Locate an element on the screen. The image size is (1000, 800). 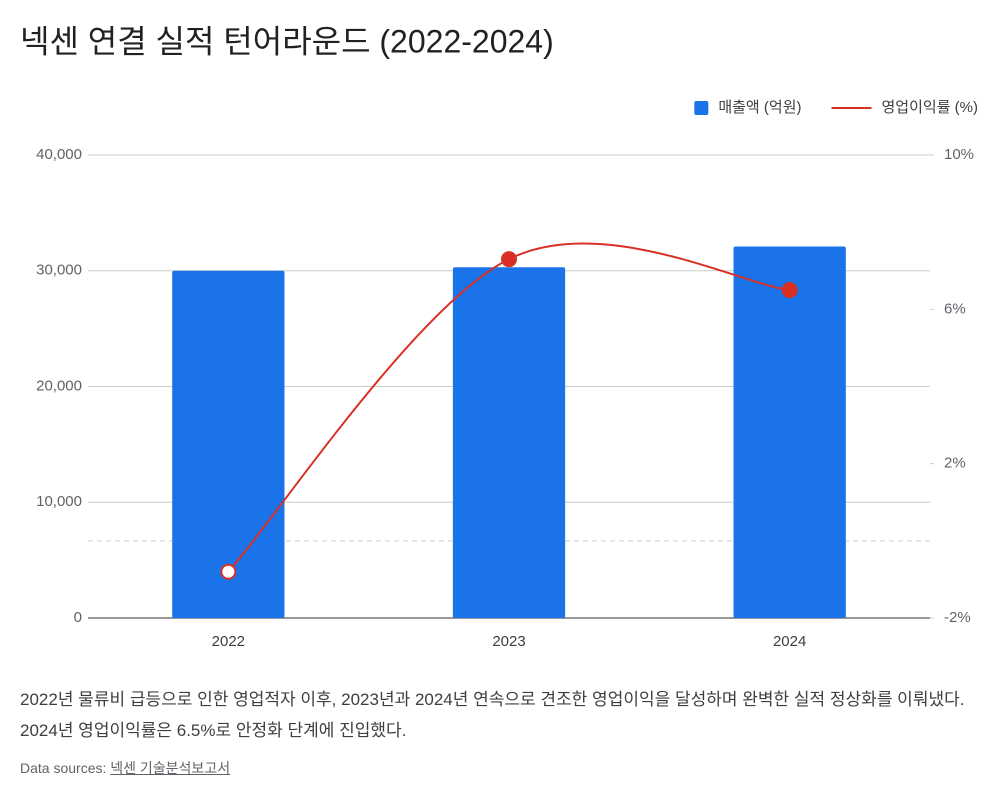
source: Data sources: 넥센 기술분석보고서 is located at coordinates (125, 768).